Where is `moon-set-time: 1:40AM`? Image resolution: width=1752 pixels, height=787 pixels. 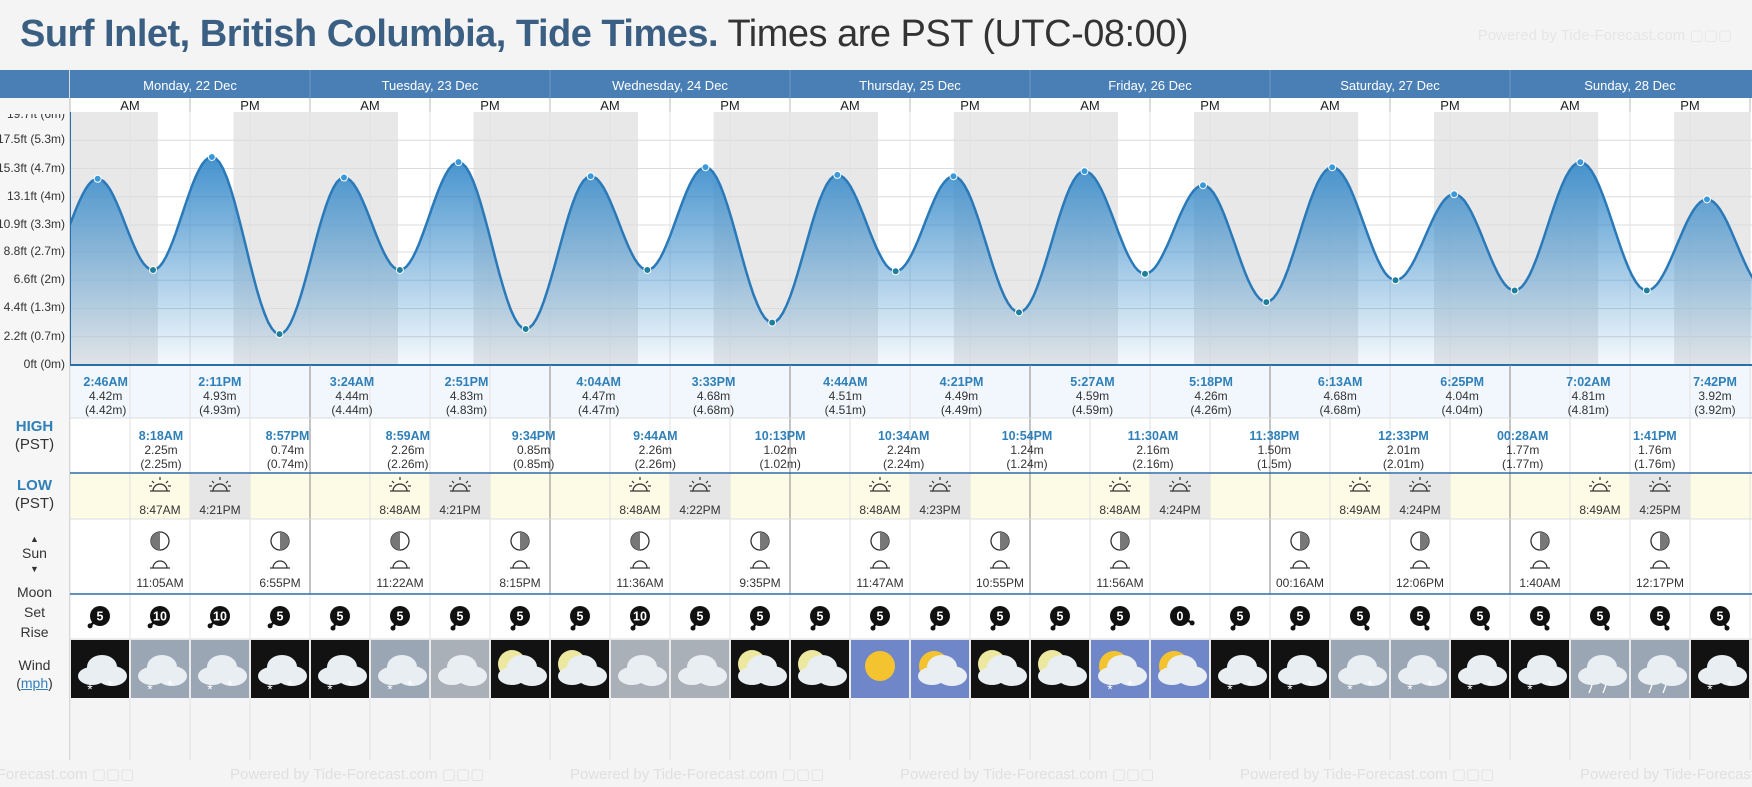 moon-set-time: 1:40AM is located at coordinates (1539, 583).